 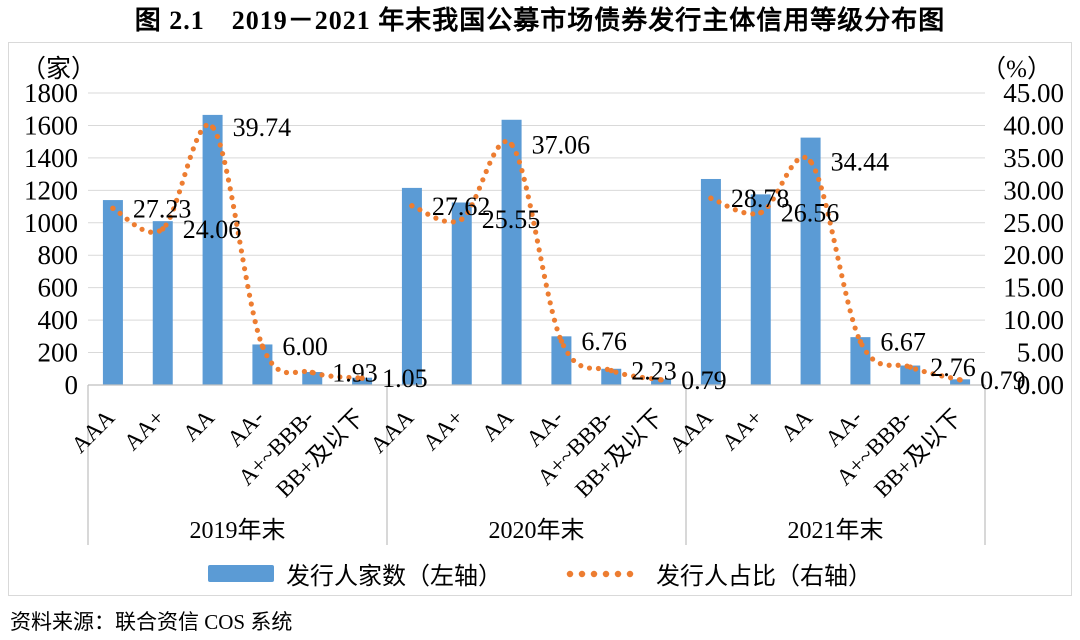 What do you see at coordinates (51, 190) in the screenshot?
I see `left-axis-tick: 1200` at bounding box center [51, 190].